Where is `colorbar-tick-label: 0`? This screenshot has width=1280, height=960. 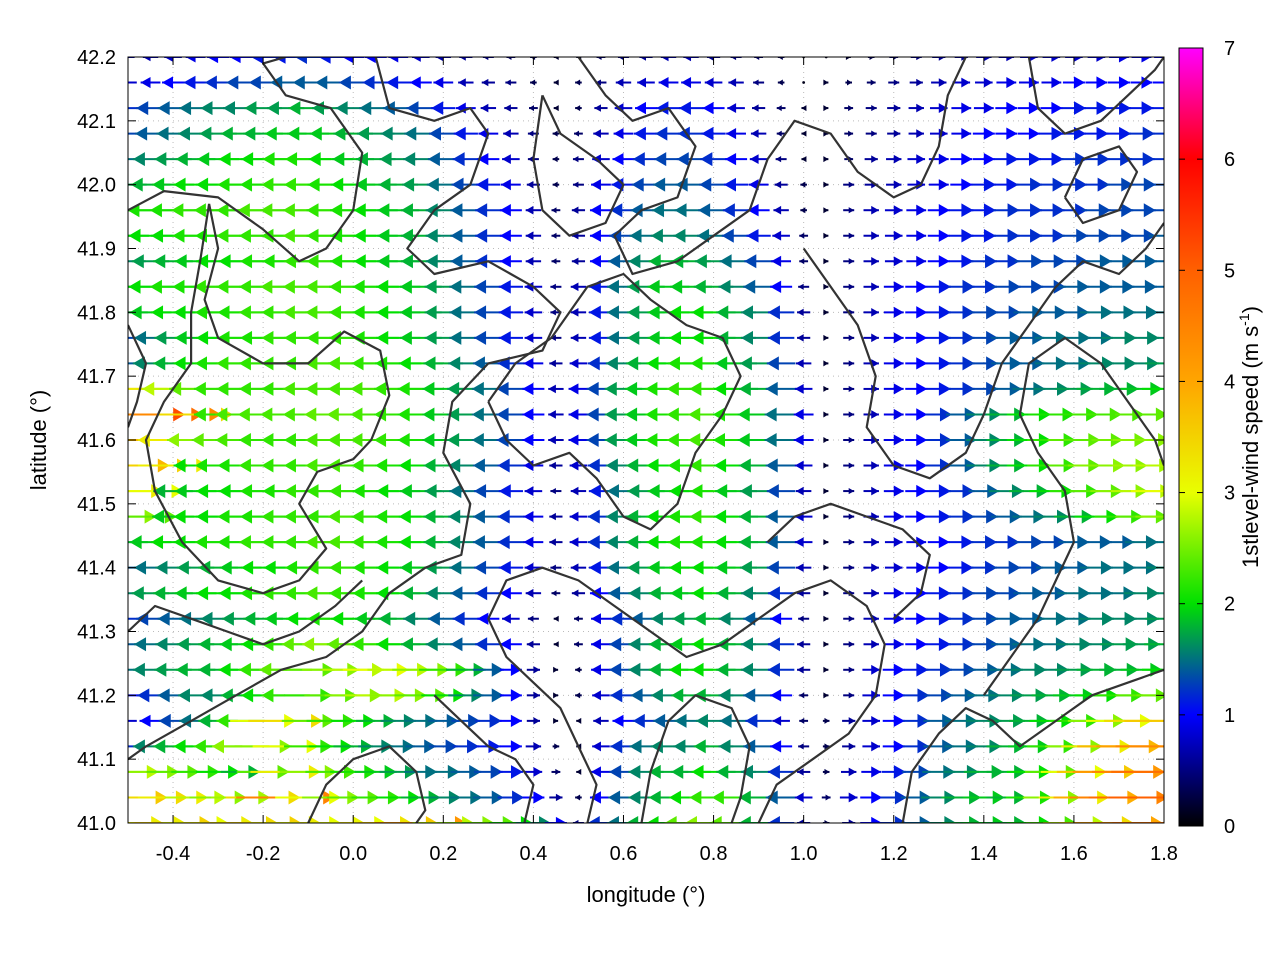
colorbar-tick-label: 0 is located at coordinates (1229, 827).